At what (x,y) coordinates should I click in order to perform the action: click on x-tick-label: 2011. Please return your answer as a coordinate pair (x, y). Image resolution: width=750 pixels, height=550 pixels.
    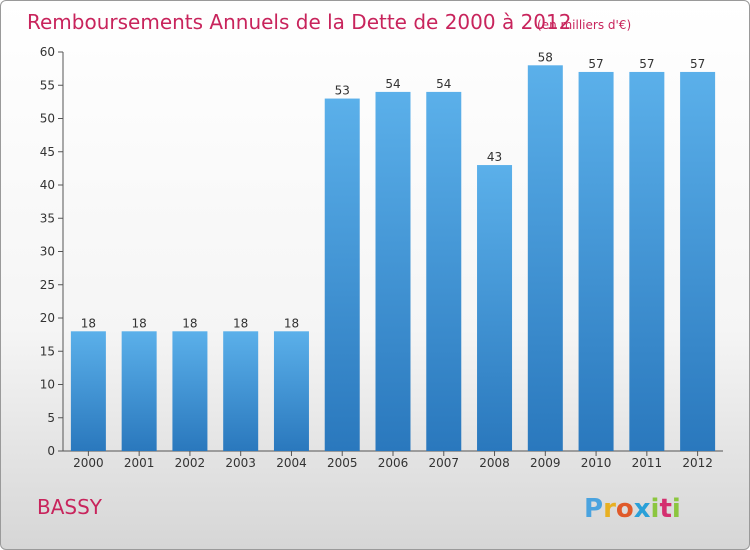
    Looking at the image, I should click on (647, 463).